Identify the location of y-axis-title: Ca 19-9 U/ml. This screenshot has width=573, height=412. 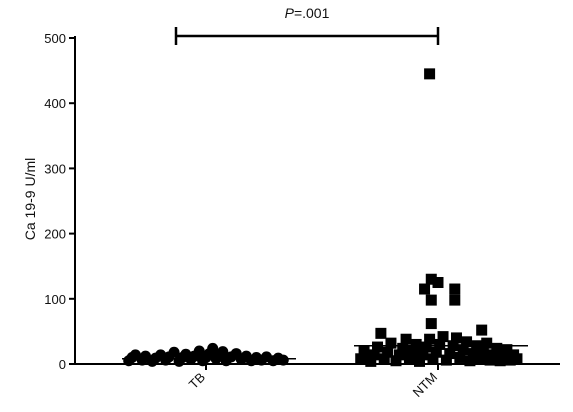
(30, 199).